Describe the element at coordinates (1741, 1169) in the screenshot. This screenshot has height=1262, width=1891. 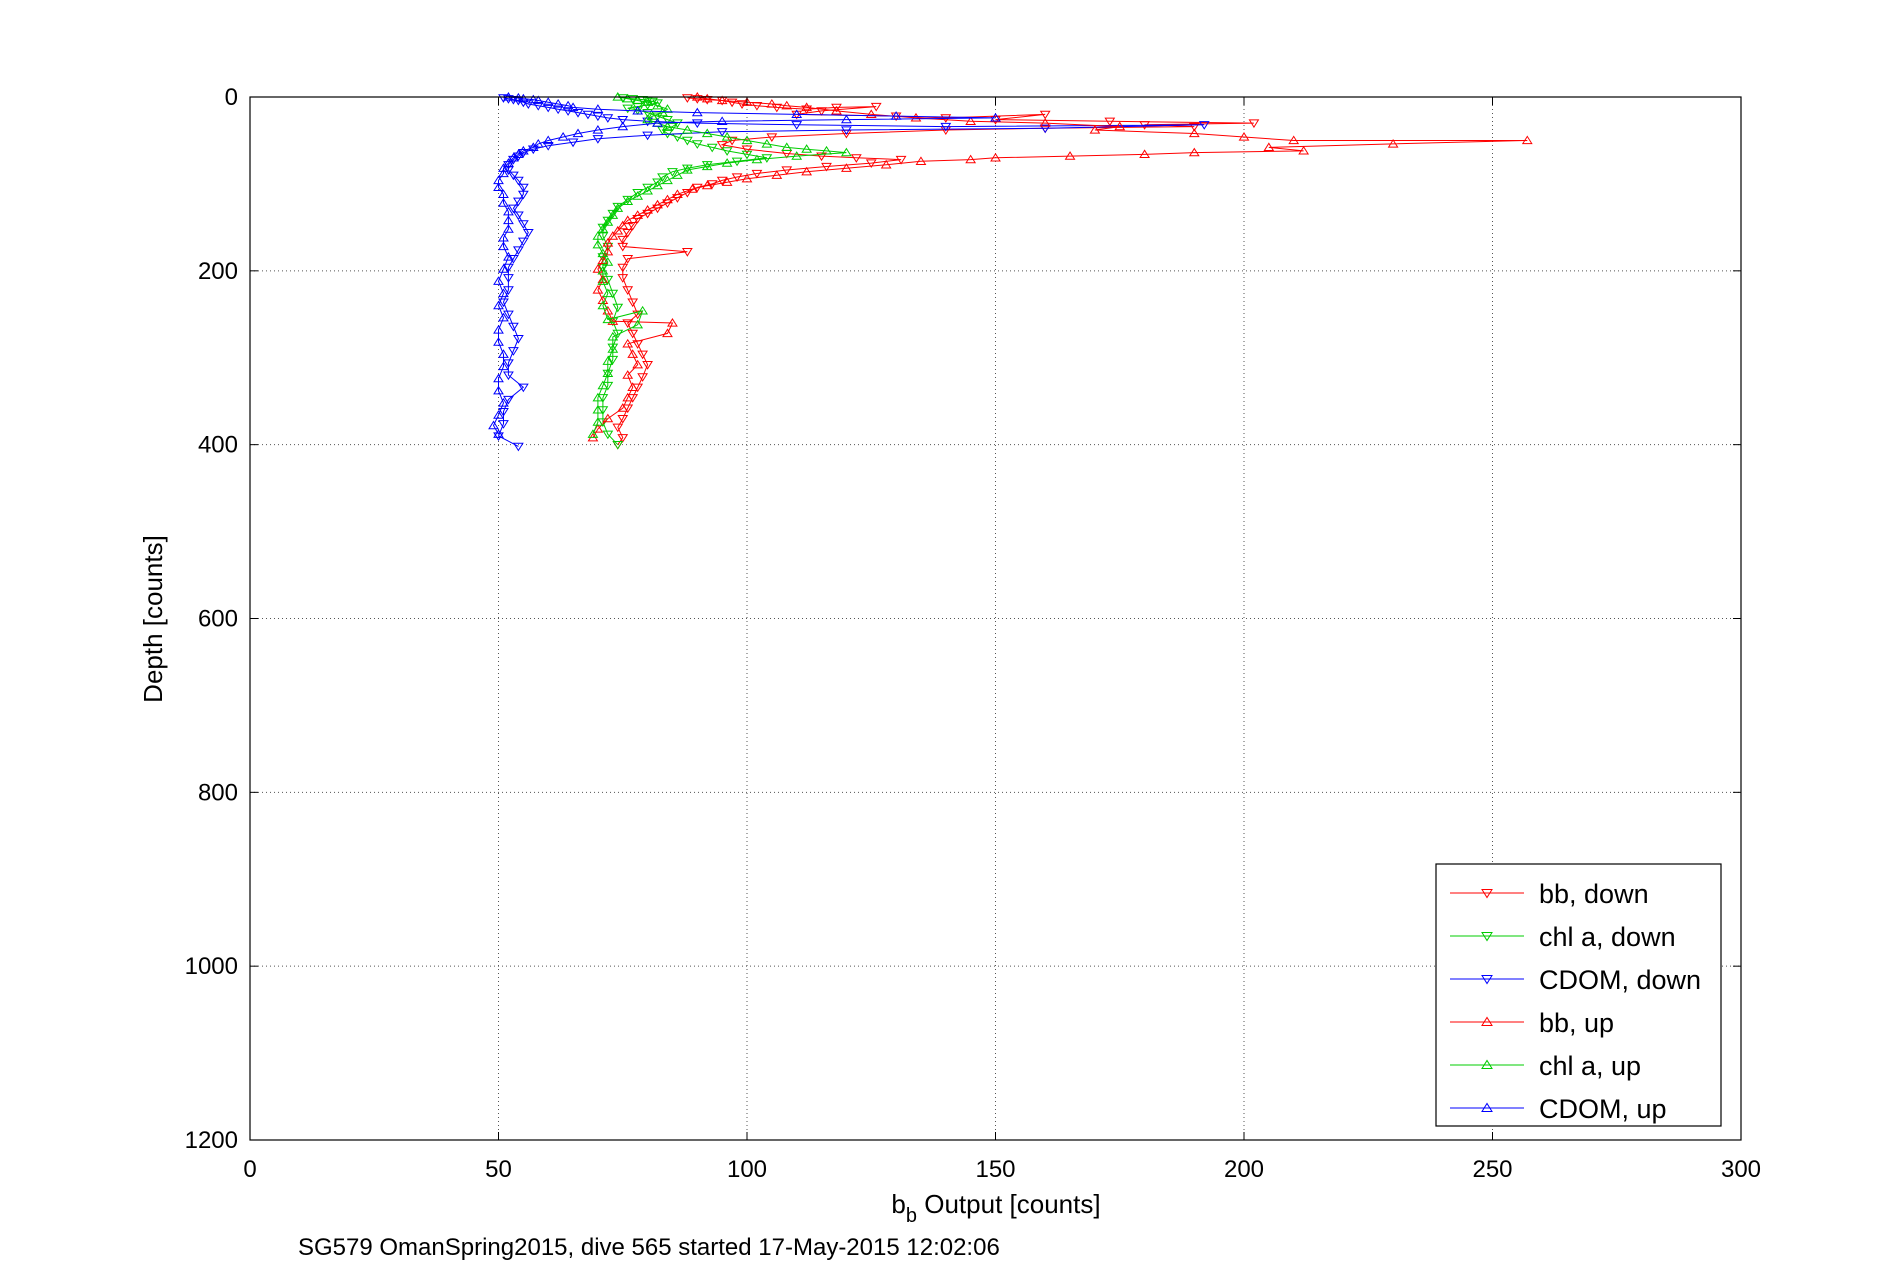
I see `x-tick-label: 300` at that location.